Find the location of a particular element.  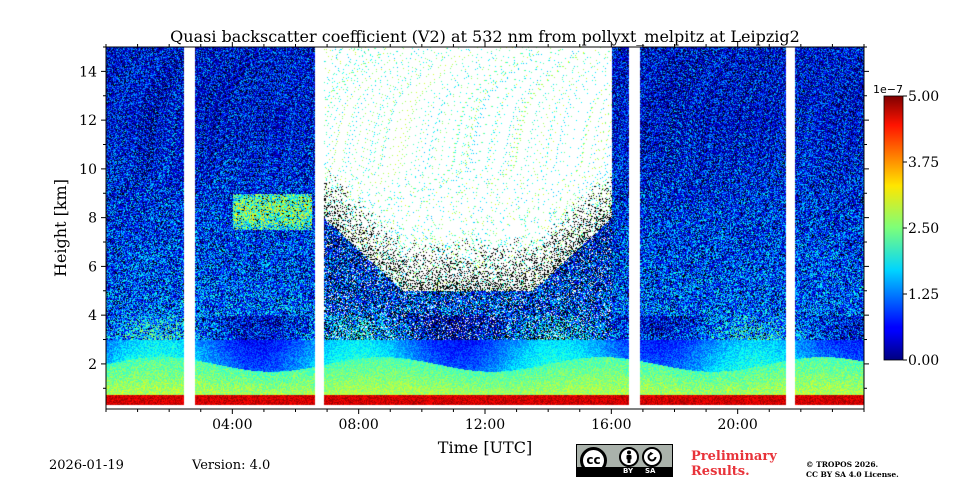

by-person-icon is located at coordinates (629, 457).